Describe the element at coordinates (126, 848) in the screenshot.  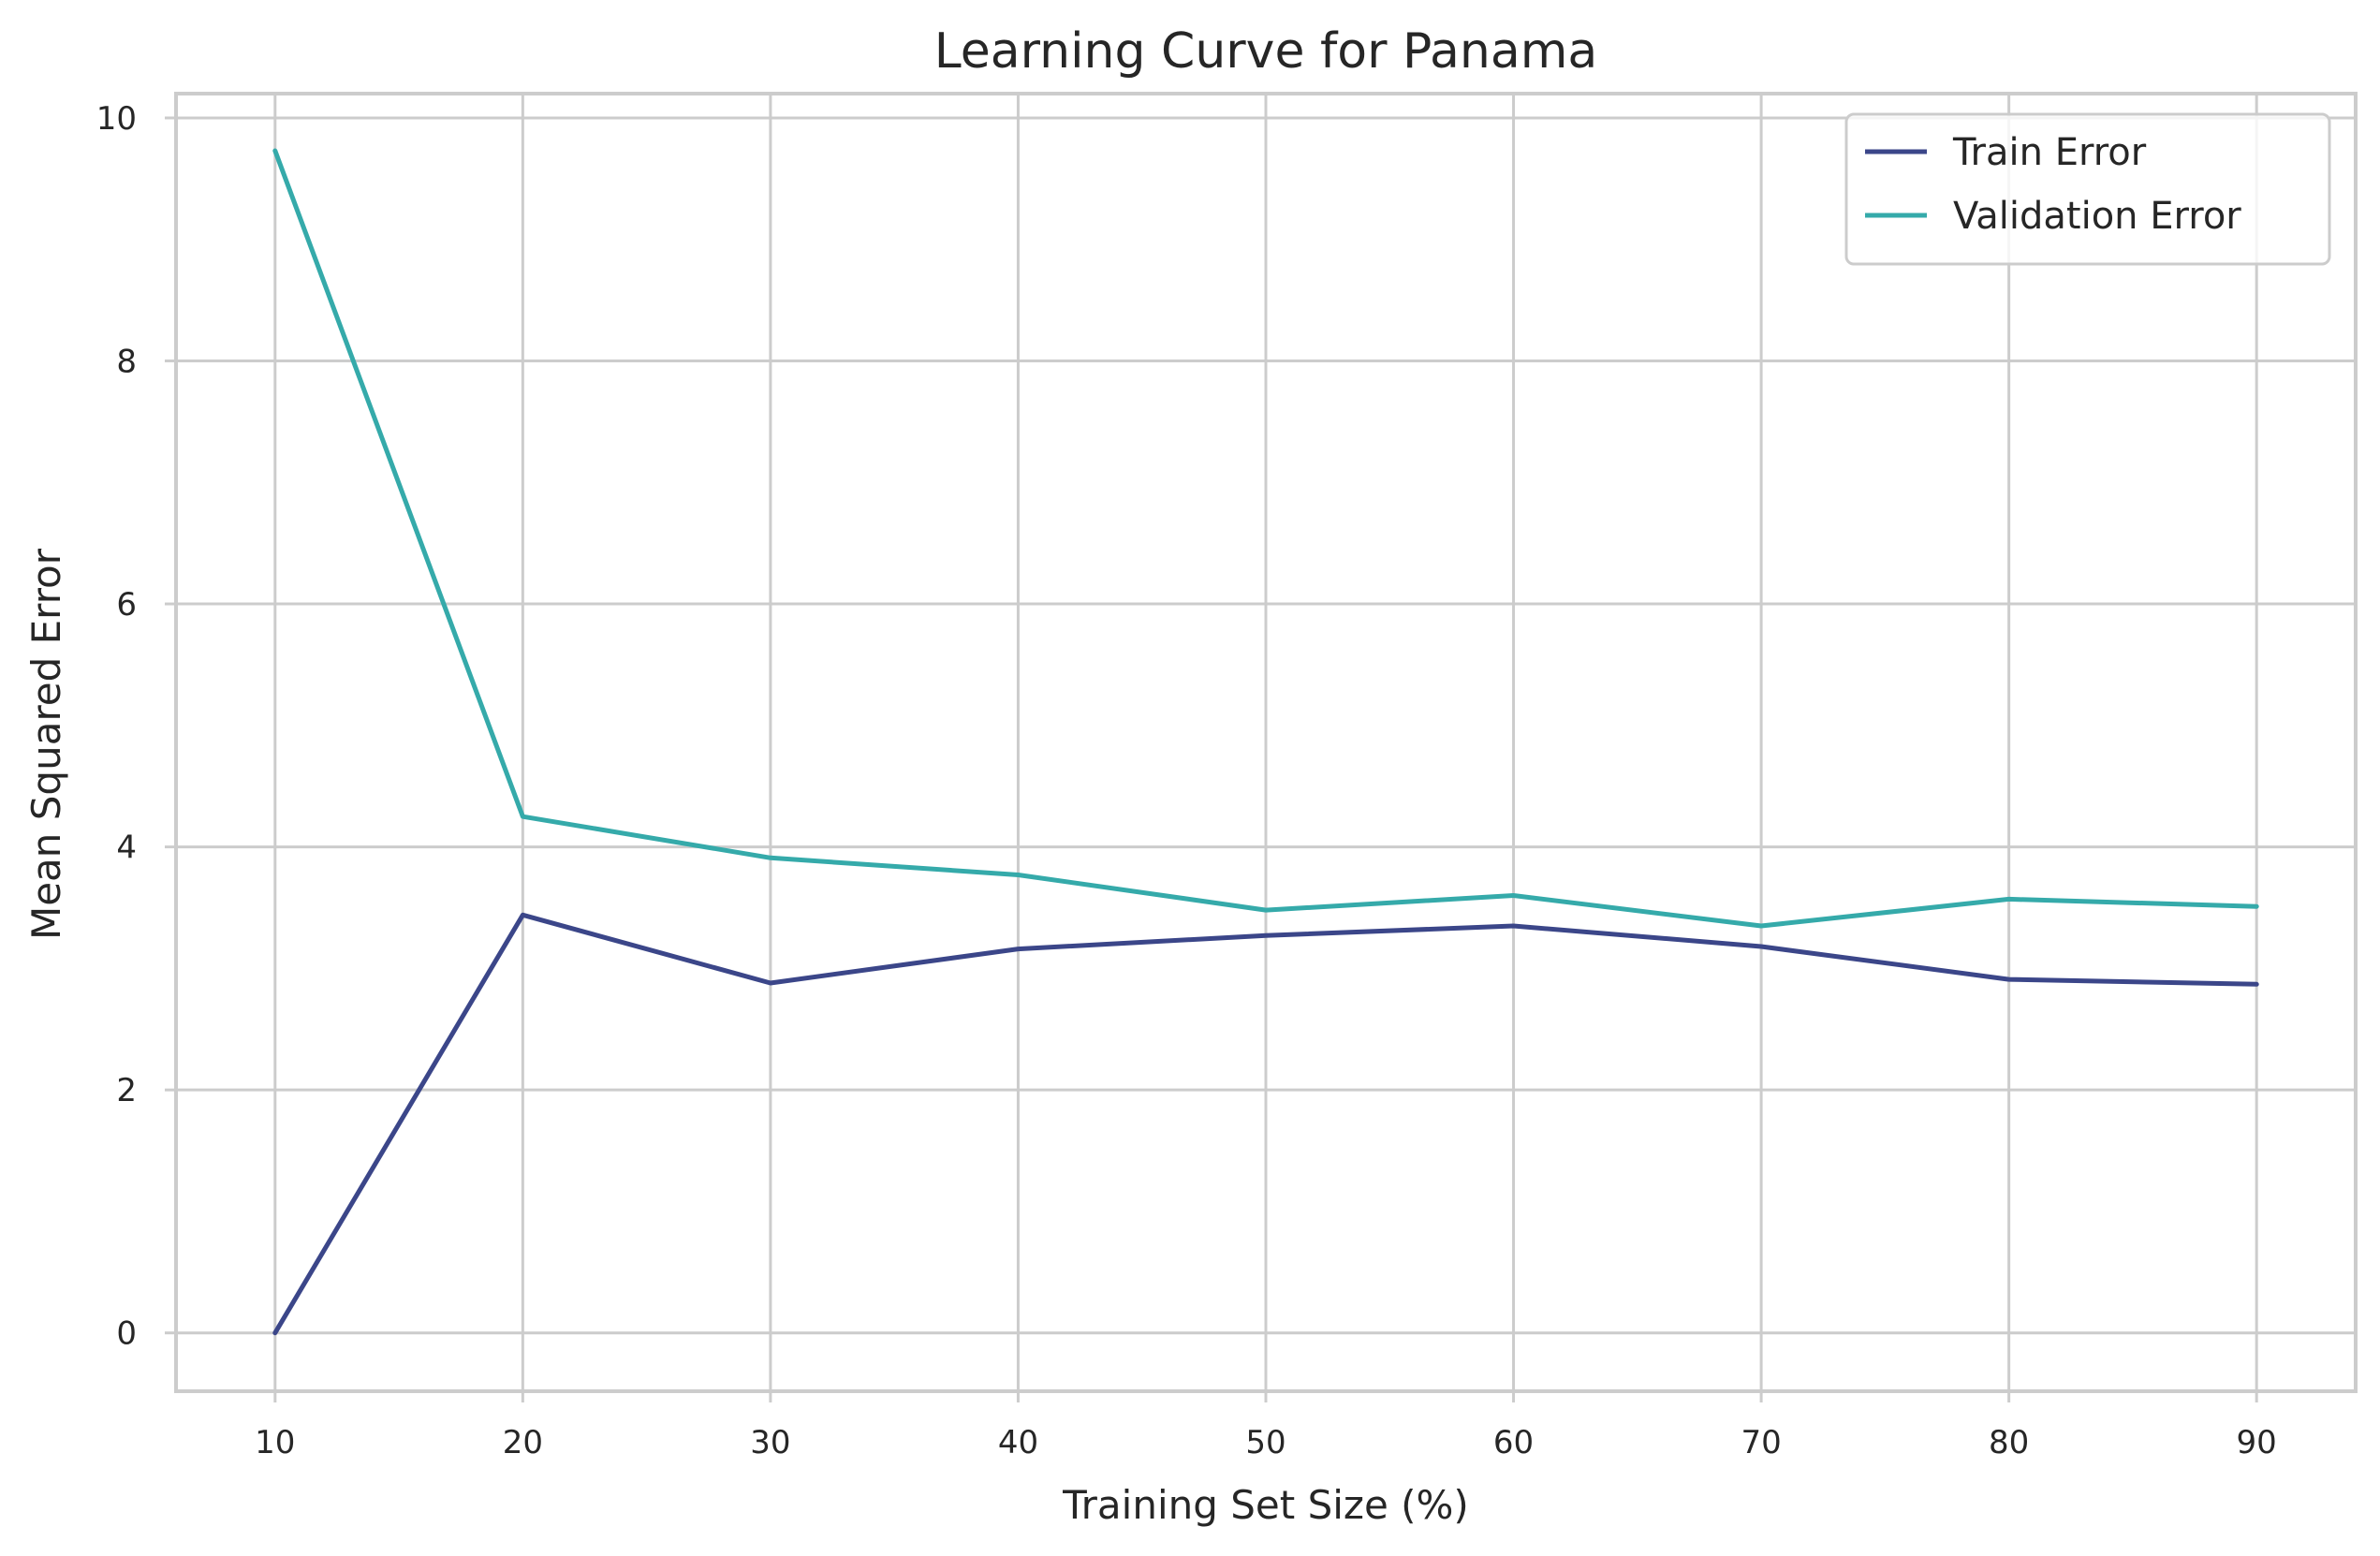
I see `y-tick-label: 4` at that location.